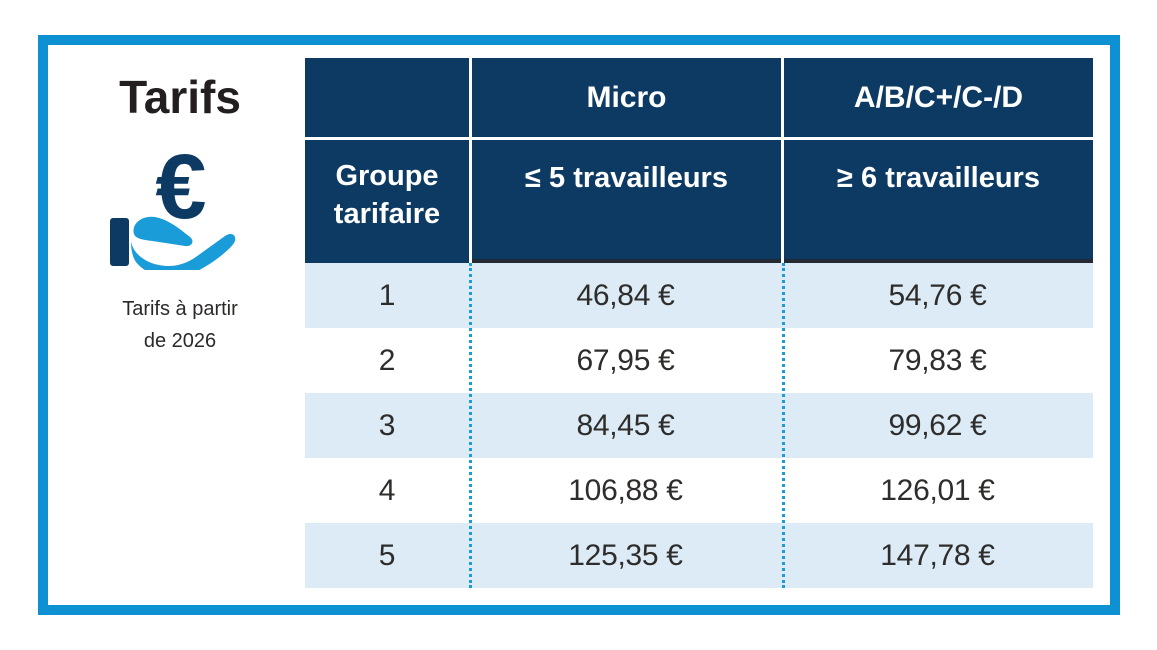 This screenshot has height=650, width=1157. I want to click on table-row: 3 84,45 € 99,62 €, so click(699, 425).